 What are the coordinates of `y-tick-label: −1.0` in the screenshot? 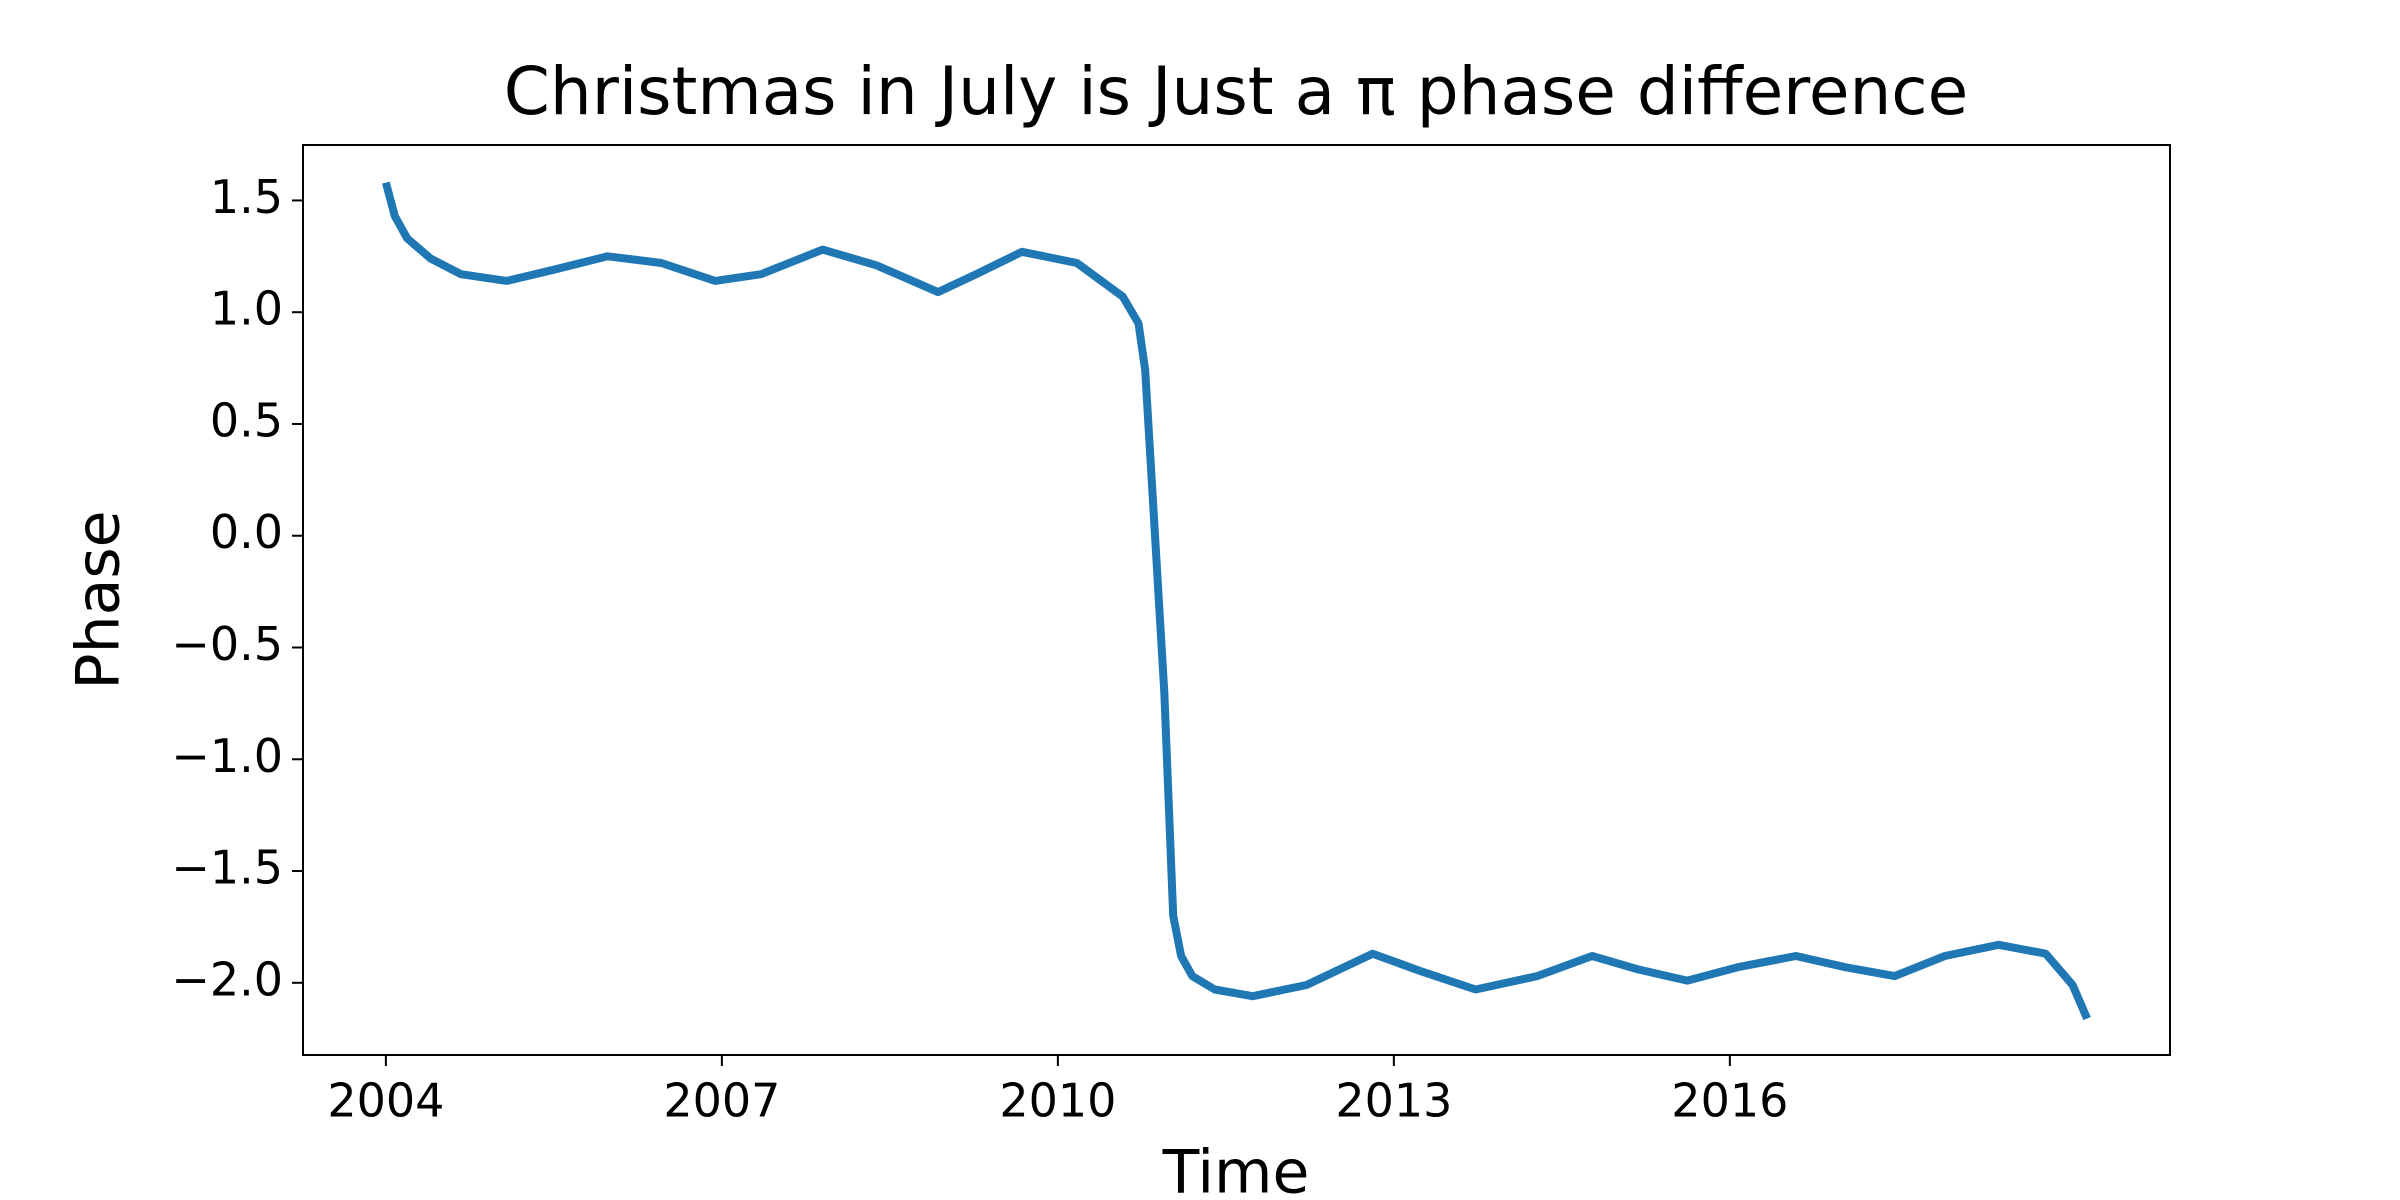 It's located at (227, 756).